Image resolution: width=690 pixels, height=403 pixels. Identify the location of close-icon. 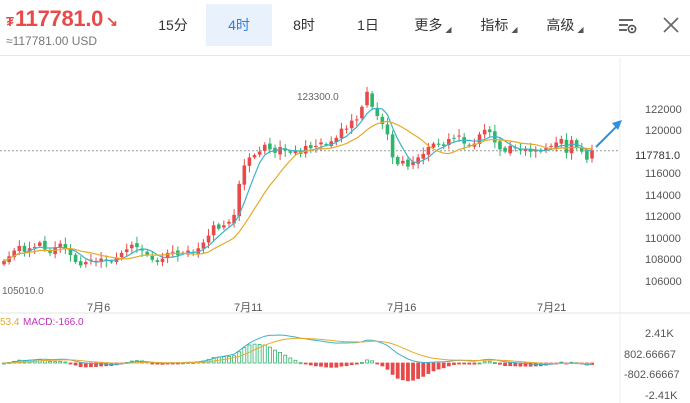
(671, 25).